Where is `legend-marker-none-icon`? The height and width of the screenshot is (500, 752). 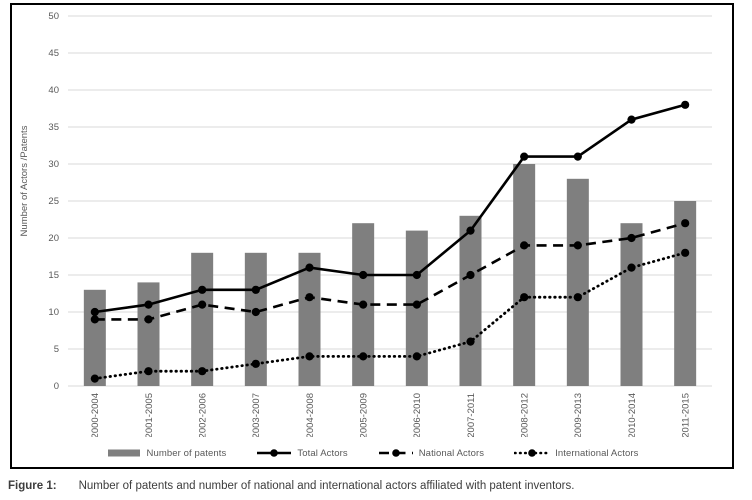 legend-marker-none-icon is located at coordinates (123, 453).